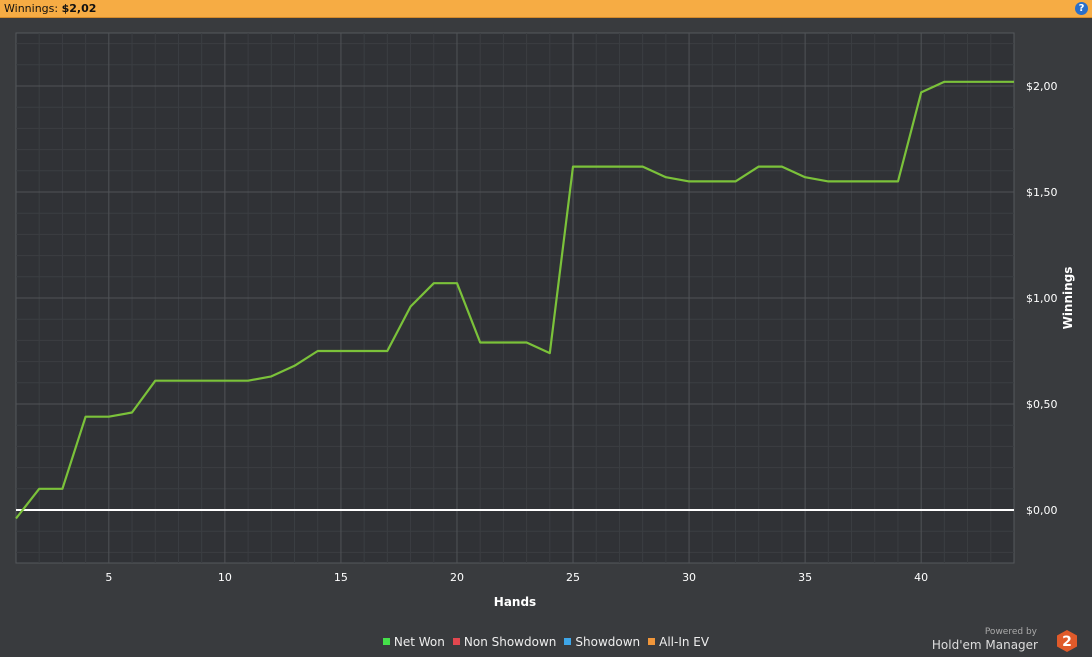 The width and height of the screenshot is (1092, 657). What do you see at coordinates (1042, 510) in the screenshot?
I see `y-tick-label: $0,00` at bounding box center [1042, 510].